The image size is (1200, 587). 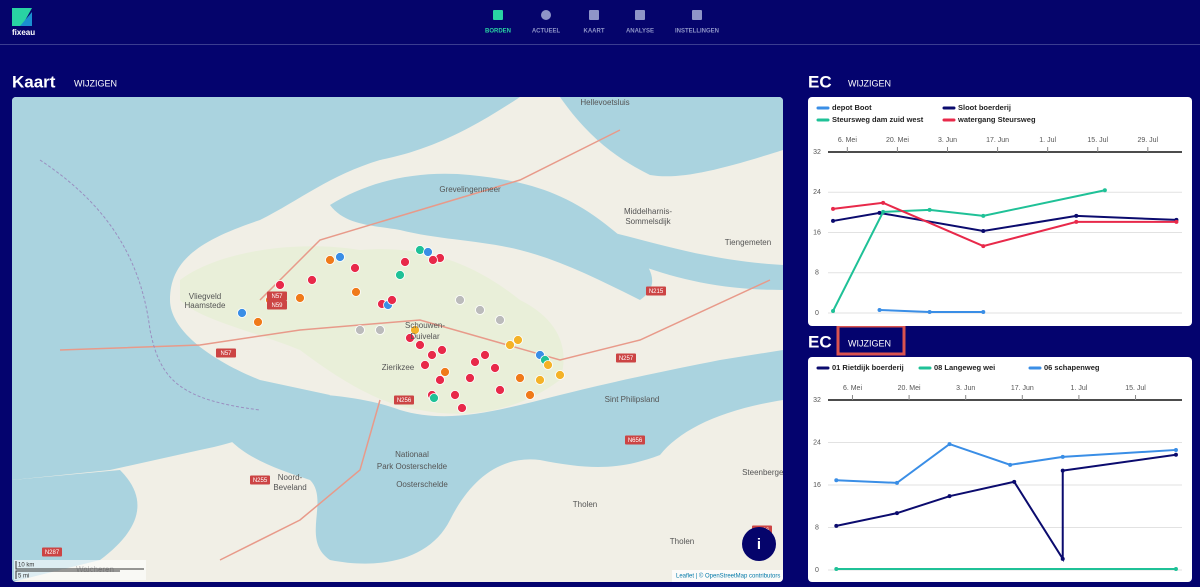 I want to click on nav-item: KAART, so click(x=594, y=22).